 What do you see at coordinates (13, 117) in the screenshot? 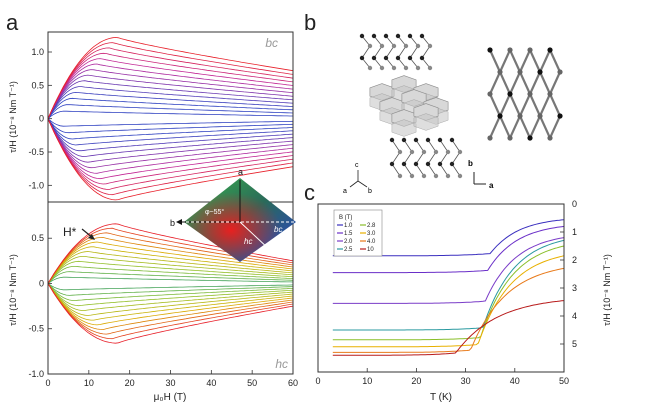
I see `panel-a-top-ylabel: τ/H (10⁻⁸ Nm T⁻¹)` at bounding box center [13, 117].